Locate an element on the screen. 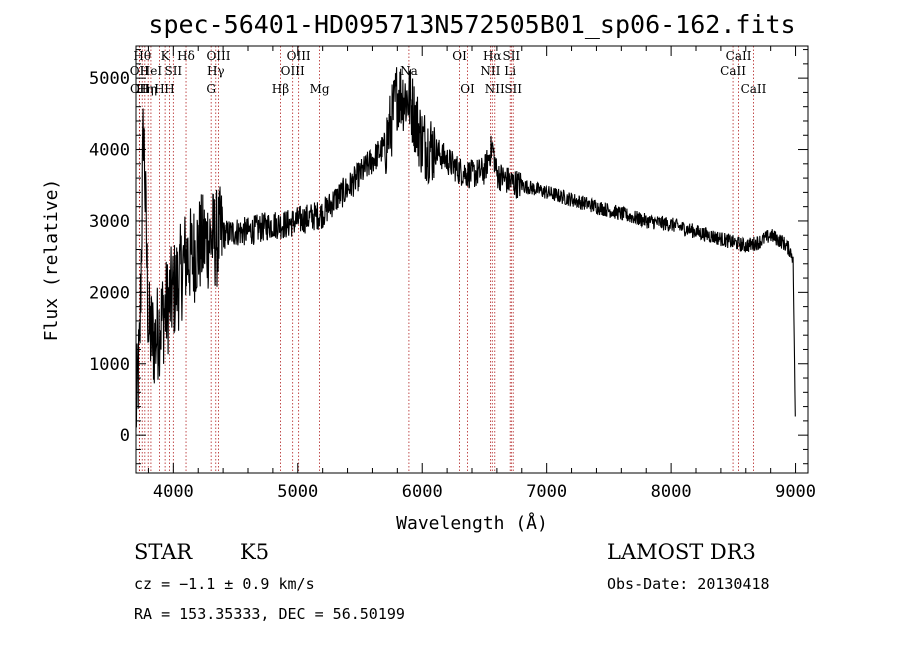 The width and height of the screenshot is (900, 649). line-marker-label: Hγ is located at coordinates (216, 71).